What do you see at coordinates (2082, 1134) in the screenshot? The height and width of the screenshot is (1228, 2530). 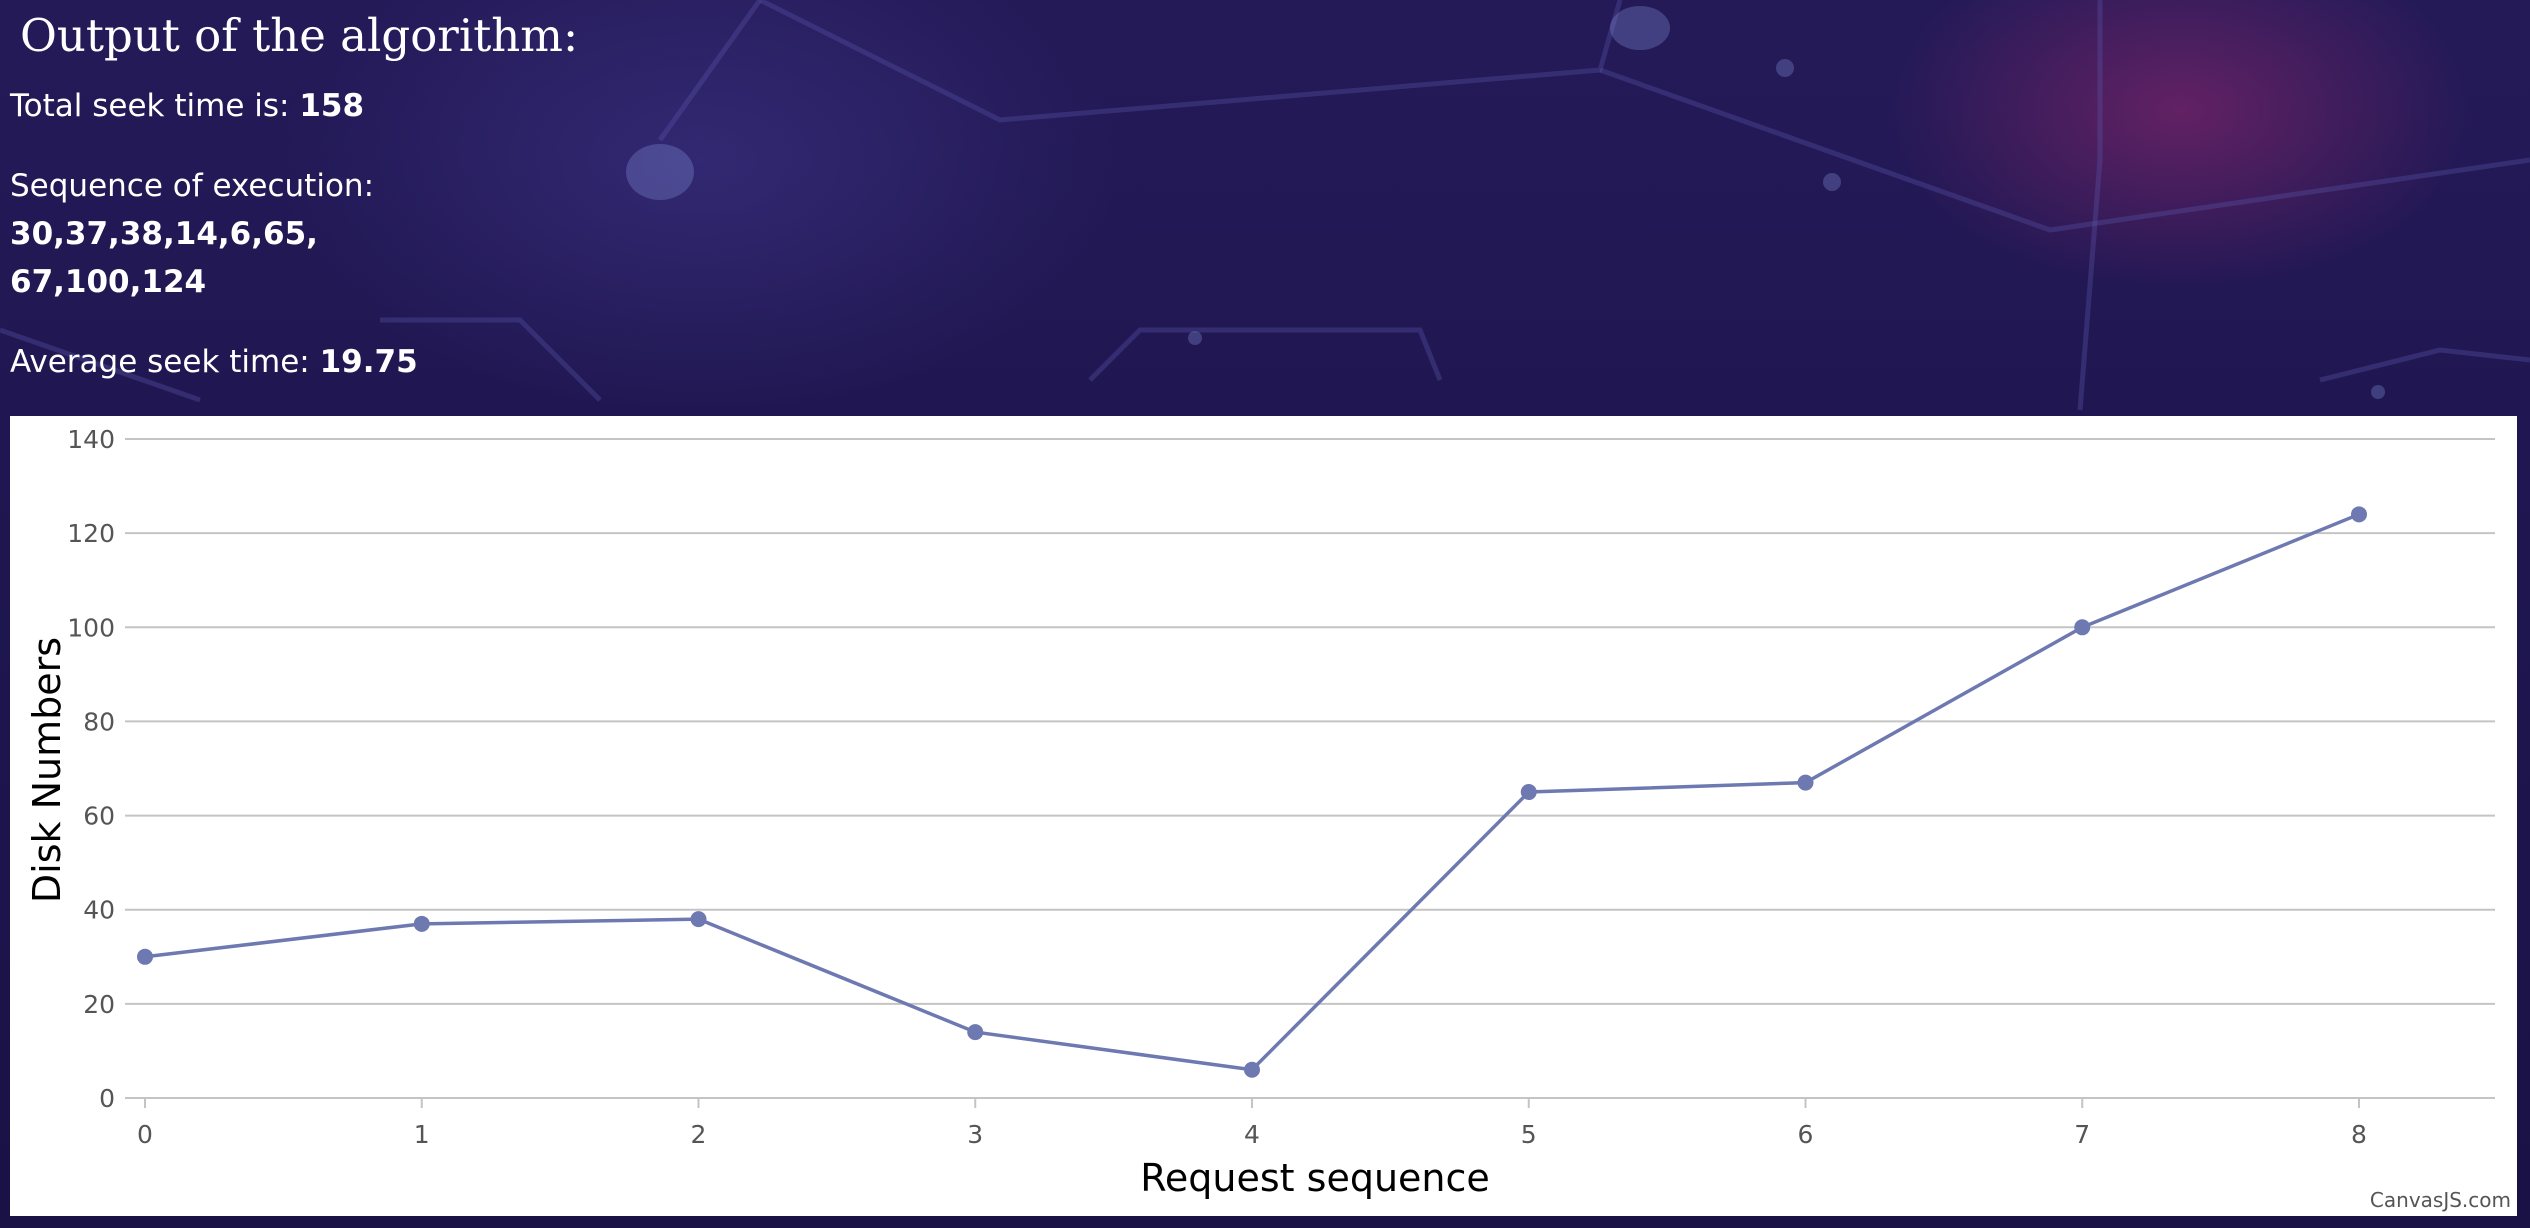 I see `x-tick-label: 7` at bounding box center [2082, 1134].